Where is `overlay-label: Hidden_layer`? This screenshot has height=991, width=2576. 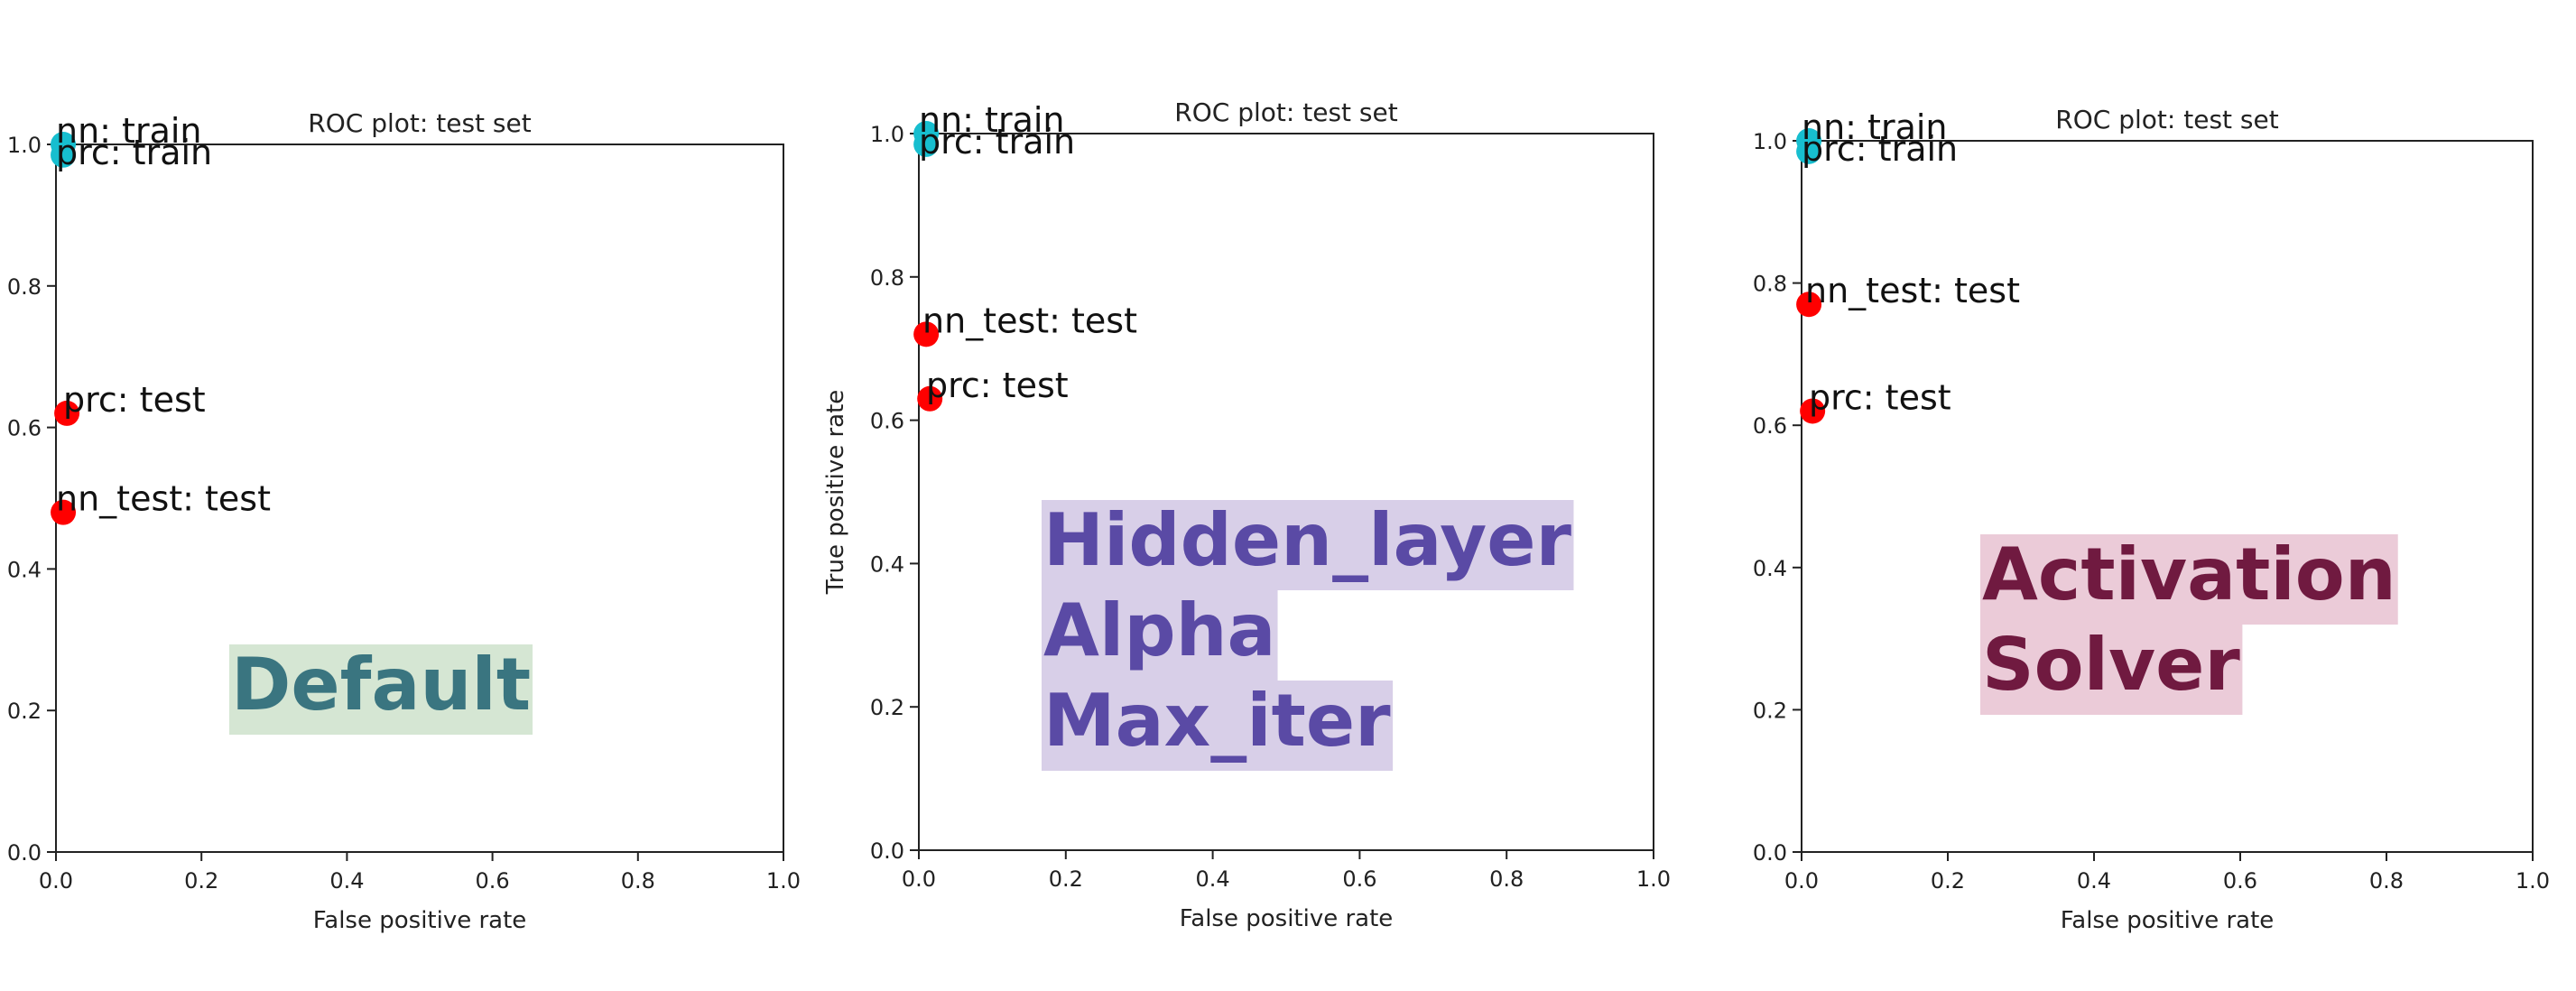 overlay-label: Hidden_layer is located at coordinates (1307, 540).